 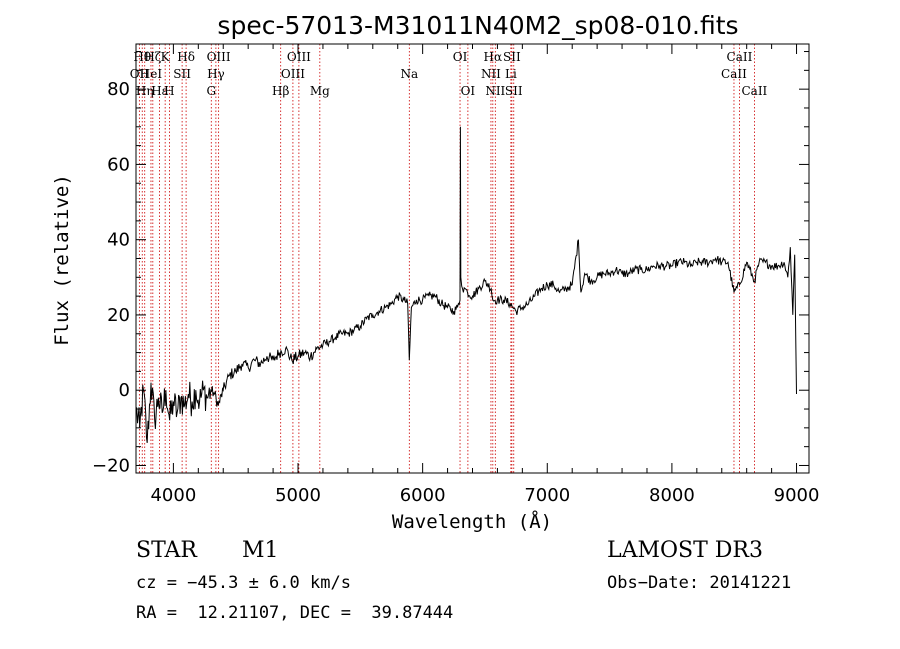 I want to click on line-label-27: CaII, so click(x=740, y=57).